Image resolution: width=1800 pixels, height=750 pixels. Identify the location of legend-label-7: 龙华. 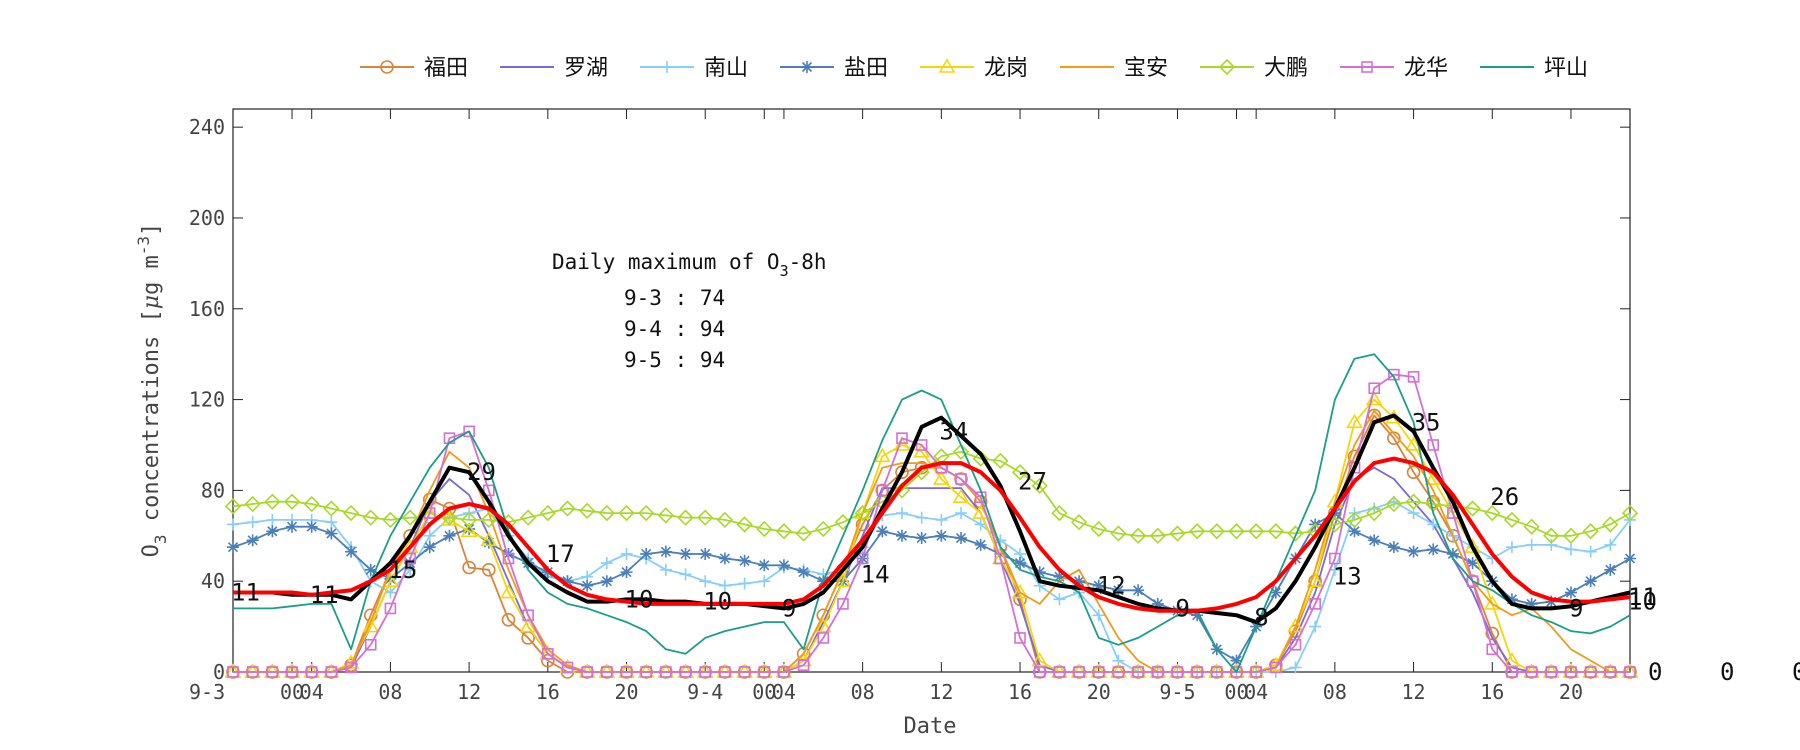
(1426, 68).